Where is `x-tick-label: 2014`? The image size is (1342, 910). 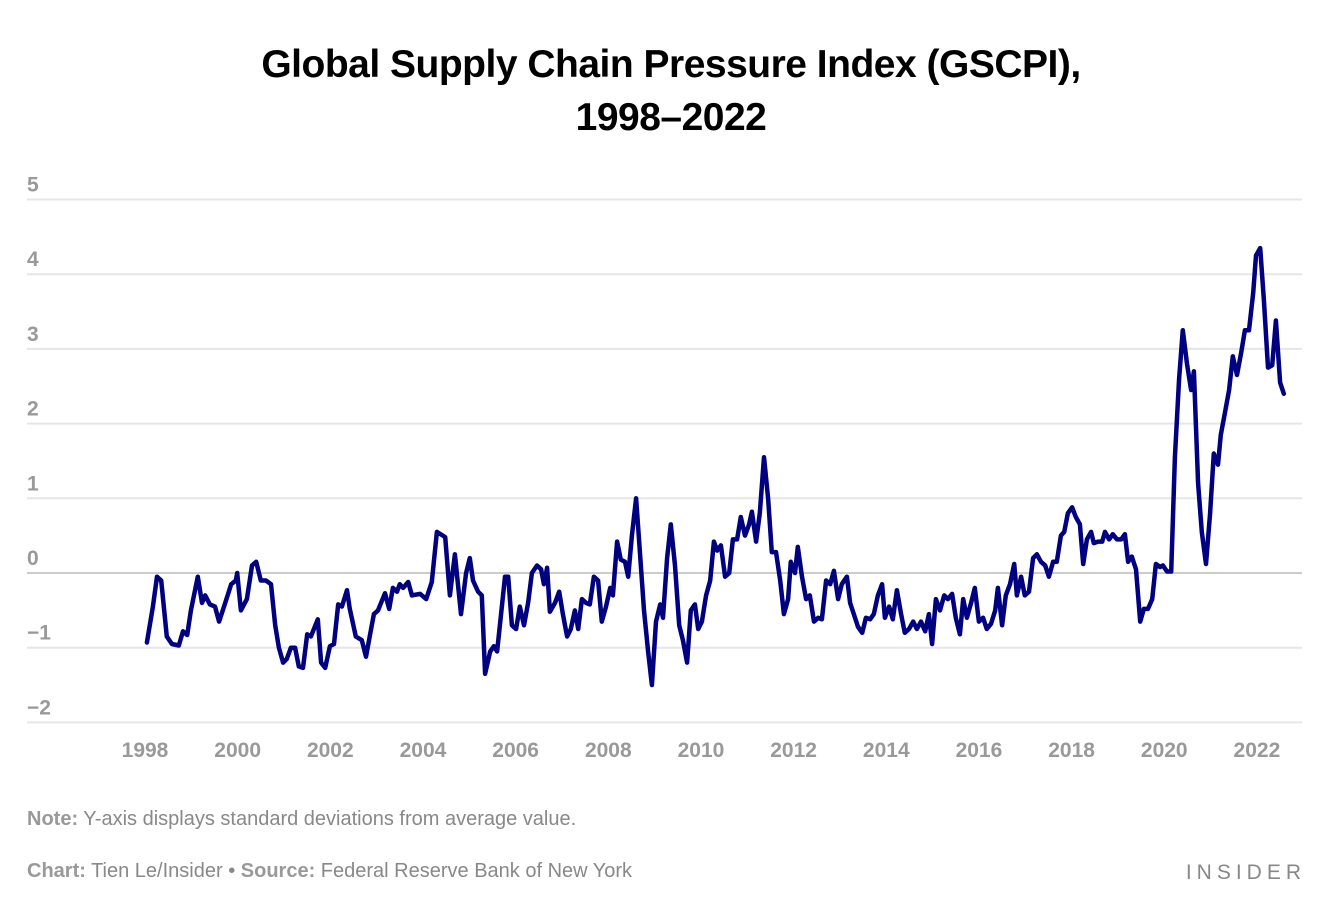
x-tick-label: 2014 is located at coordinates (886, 750).